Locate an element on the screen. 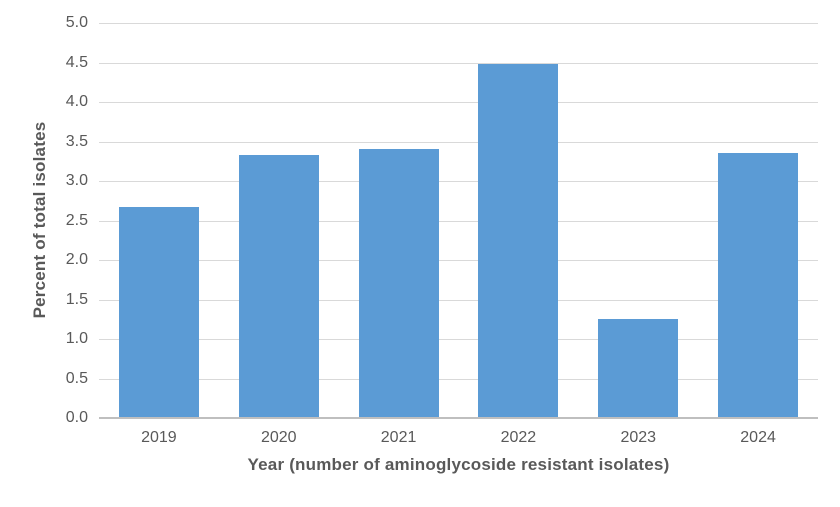  x-tick-label: 2019 is located at coordinates (159, 437).